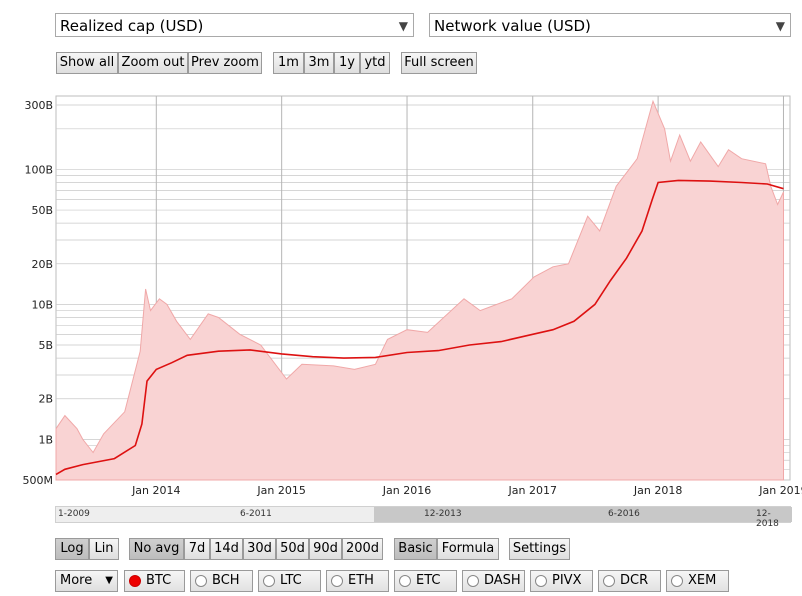 This screenshot has height=596, width=802. I want to click on coin-toggle-xem: XEM, so click(697, 581).